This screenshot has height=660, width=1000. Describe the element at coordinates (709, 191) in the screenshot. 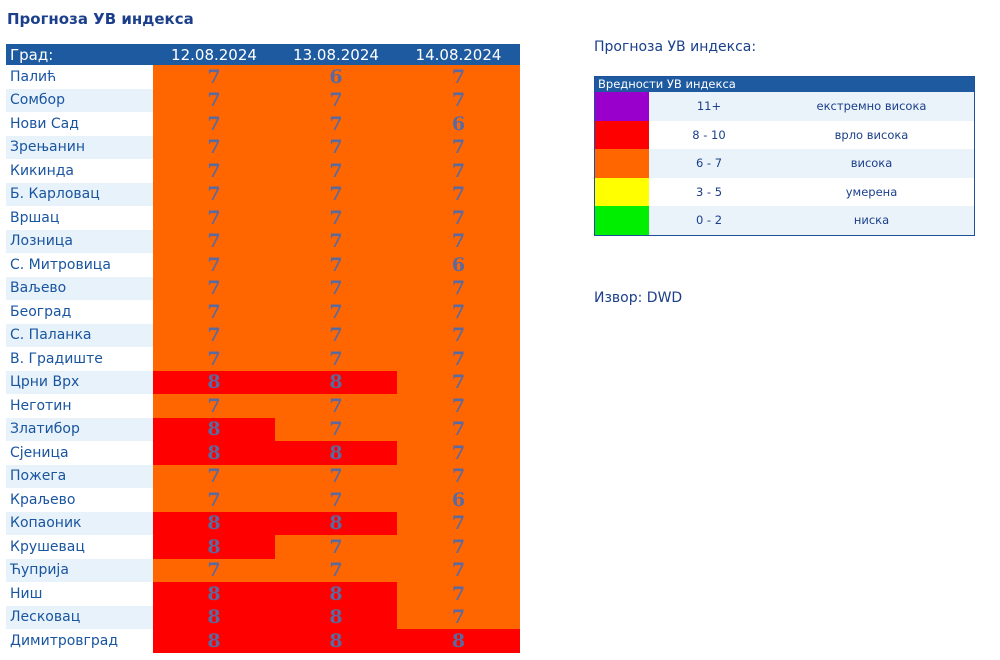

I see `legend-range: 3 - 5` at that location.